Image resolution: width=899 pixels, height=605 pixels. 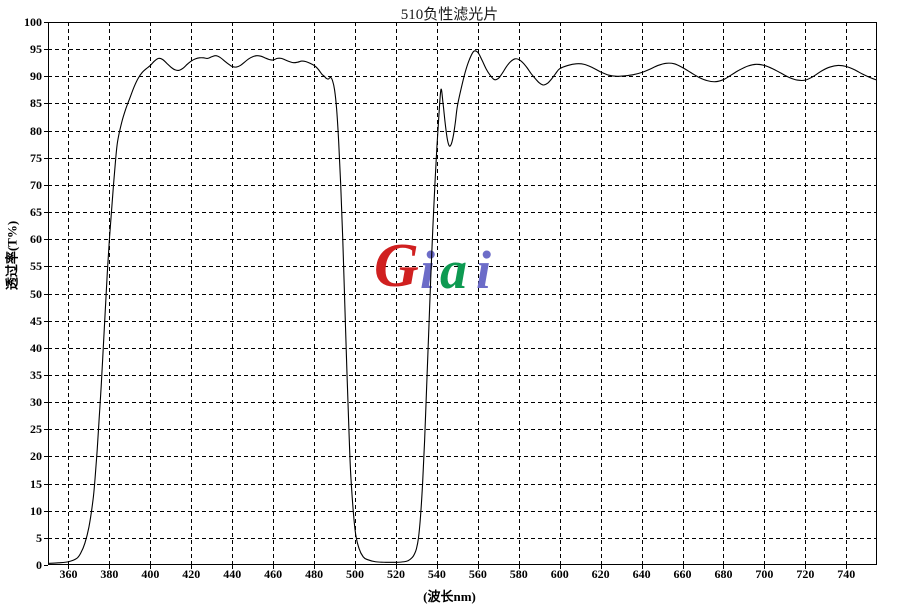 I want to click on chart-title: 510负性滤光片, so click(x=449, y=15).